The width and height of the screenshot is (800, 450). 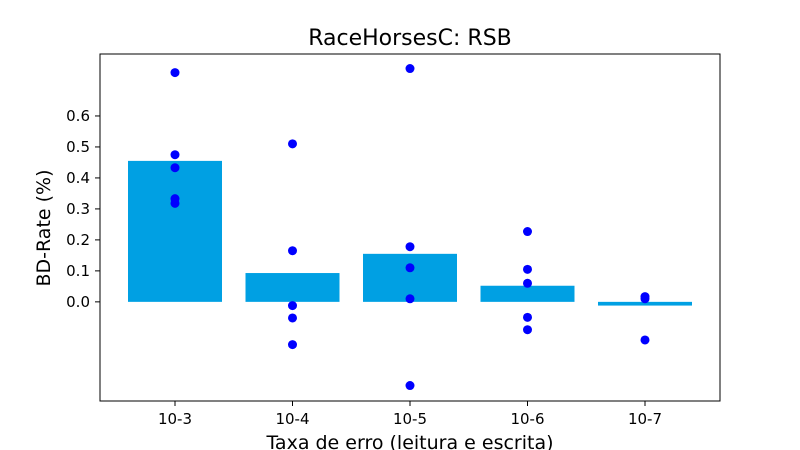 I want to click on y-axis: 0.0 0.1 0.2 0.3 0.4 0.5 0.6, so click(x=83, y=209).